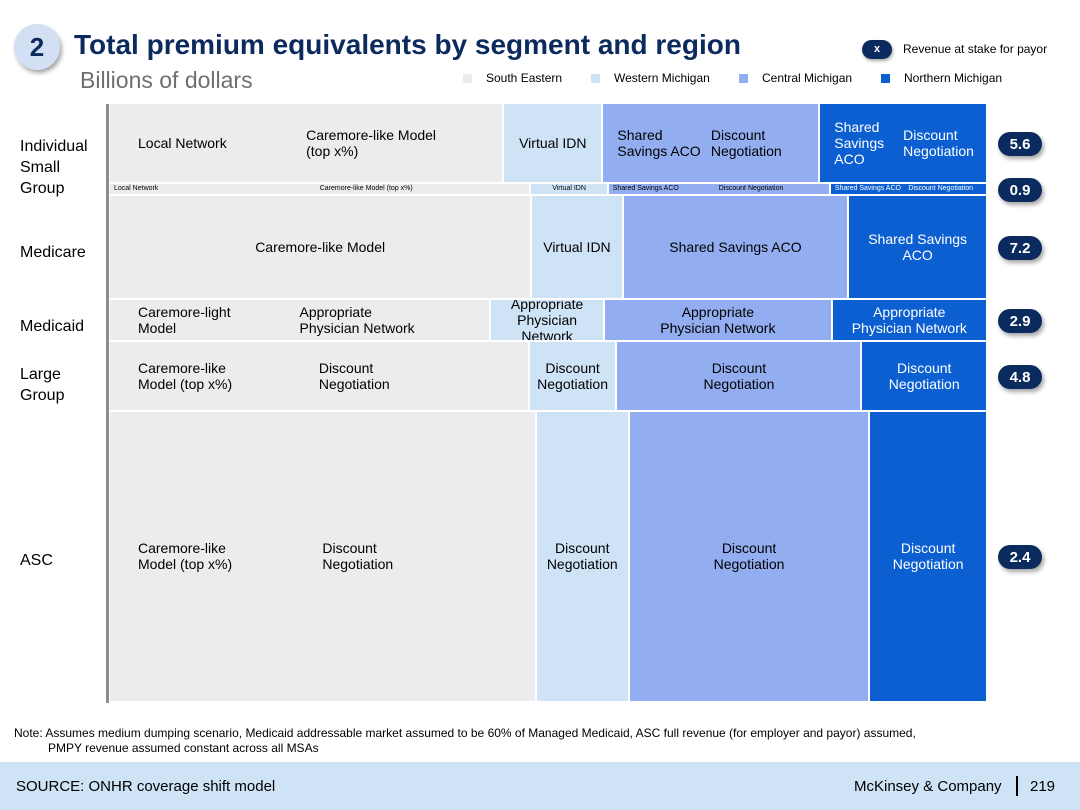 The width and height of the screenshot is (1080, 810). I want to click on brand-name: McKinsey & Company, so click(928, 786).